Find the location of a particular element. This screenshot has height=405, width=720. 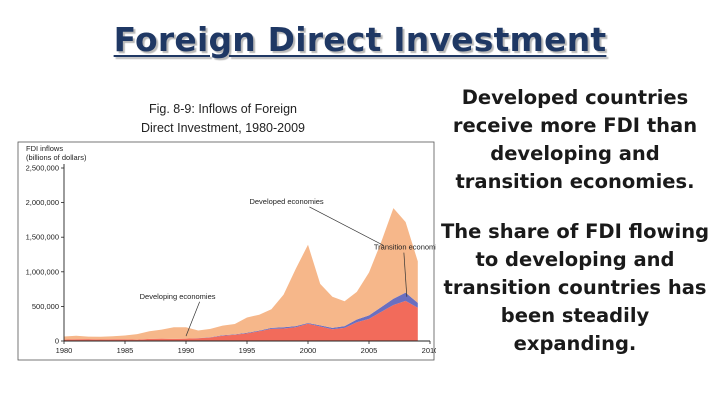

area-transition-economies is located at coordinates (241, 316).